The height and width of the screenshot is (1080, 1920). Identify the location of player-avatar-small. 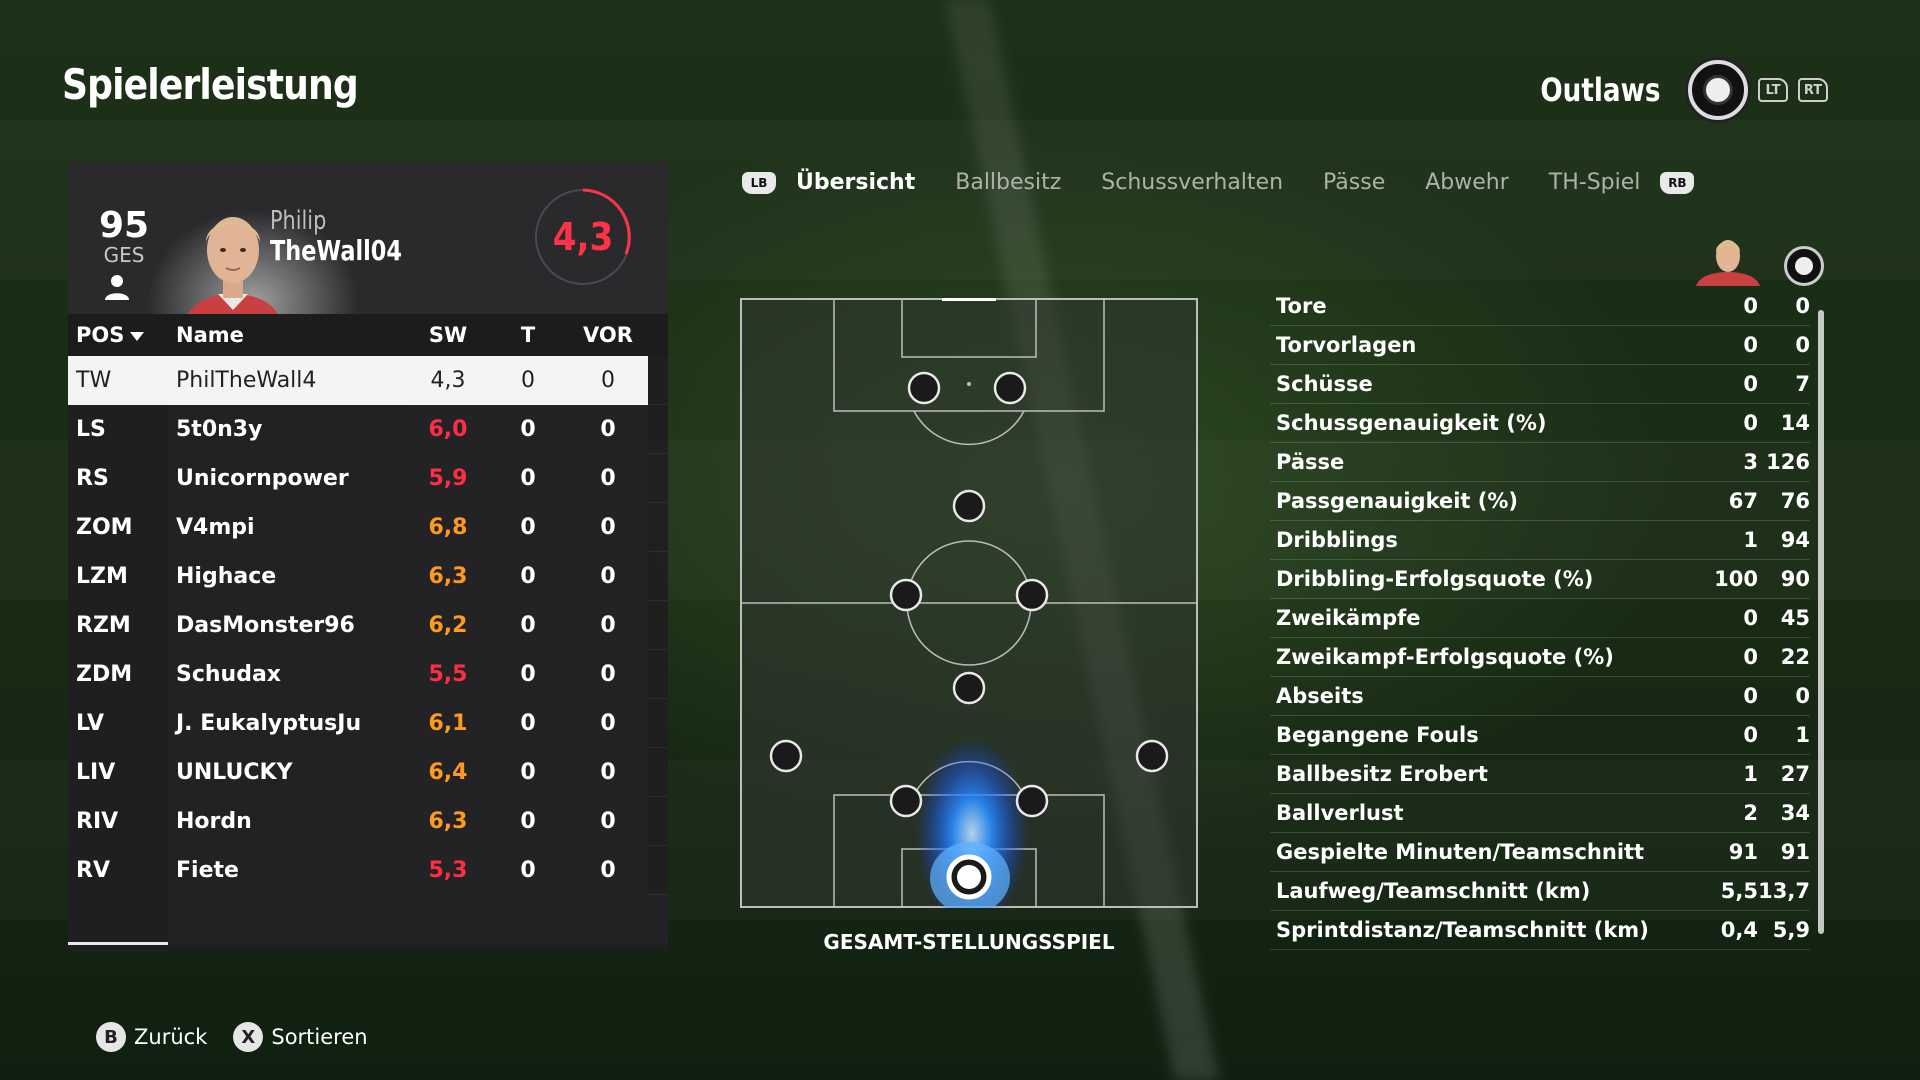
(1728, 263).